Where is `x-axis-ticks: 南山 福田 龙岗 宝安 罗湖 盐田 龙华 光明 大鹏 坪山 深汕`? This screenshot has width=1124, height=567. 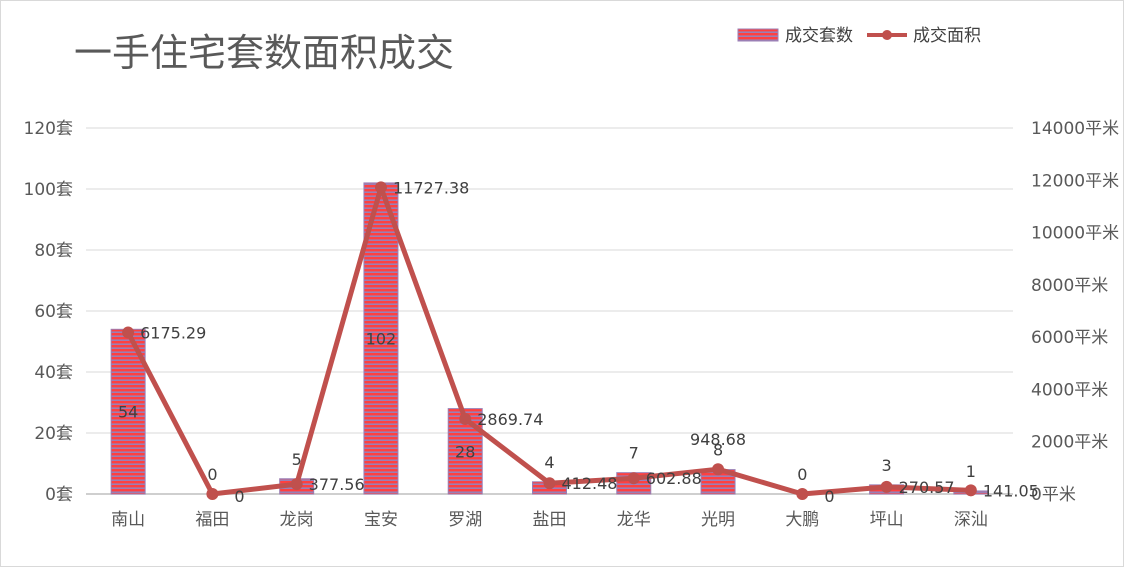
x-axis-ticks: 南山 福田 龙岗 宝安 罗湖 盐田 龙华 光明 大鹏 坪山 深汕 is located at coordinates (549, 520).